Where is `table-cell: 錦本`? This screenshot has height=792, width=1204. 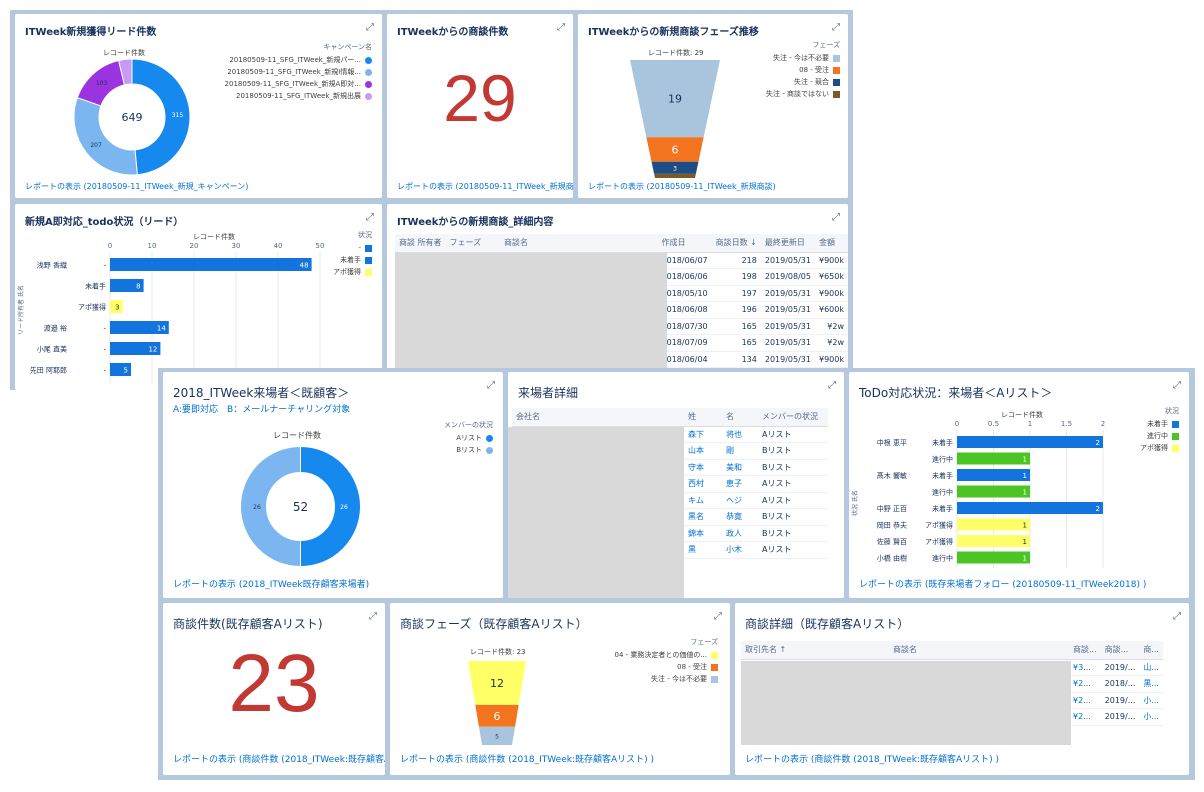 table-cell: 錦本 is located at coordinates (703, 533).